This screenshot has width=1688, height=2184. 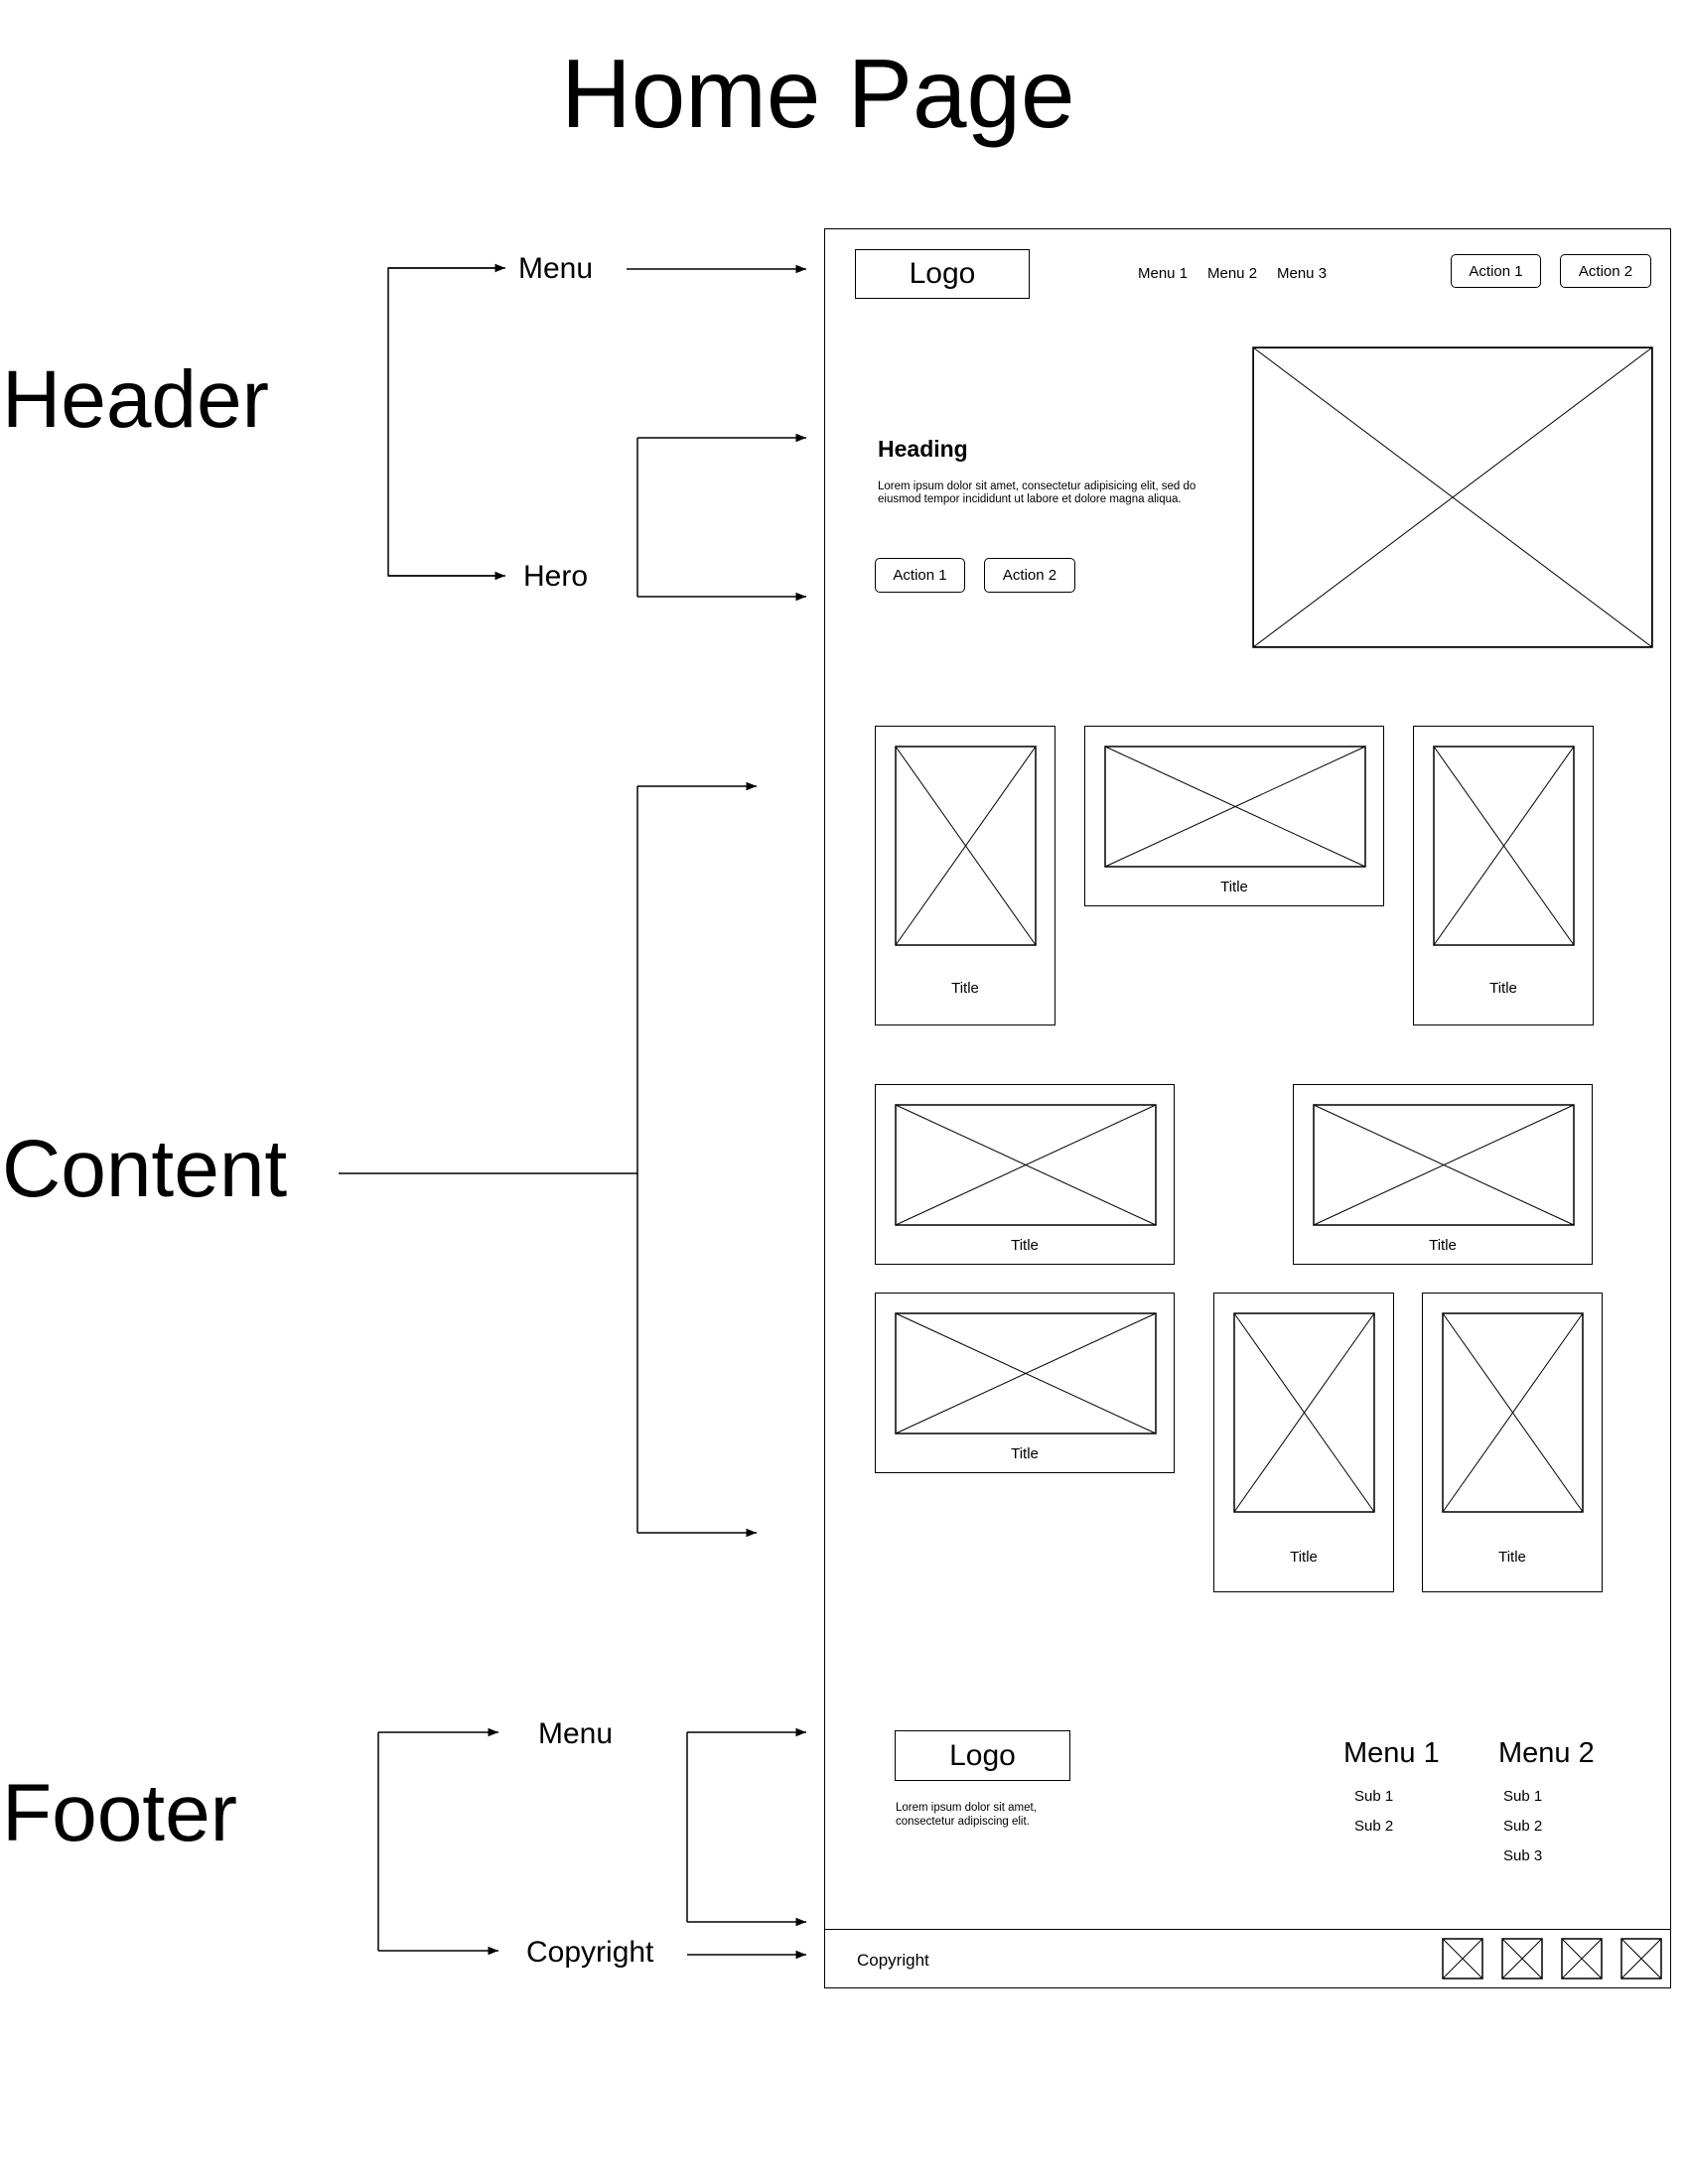 What do you see at coordinates (893, 1960) in the screenshot?
I see `wireframe-copyright-text: Copyright` at bounding box center [893, 1960].